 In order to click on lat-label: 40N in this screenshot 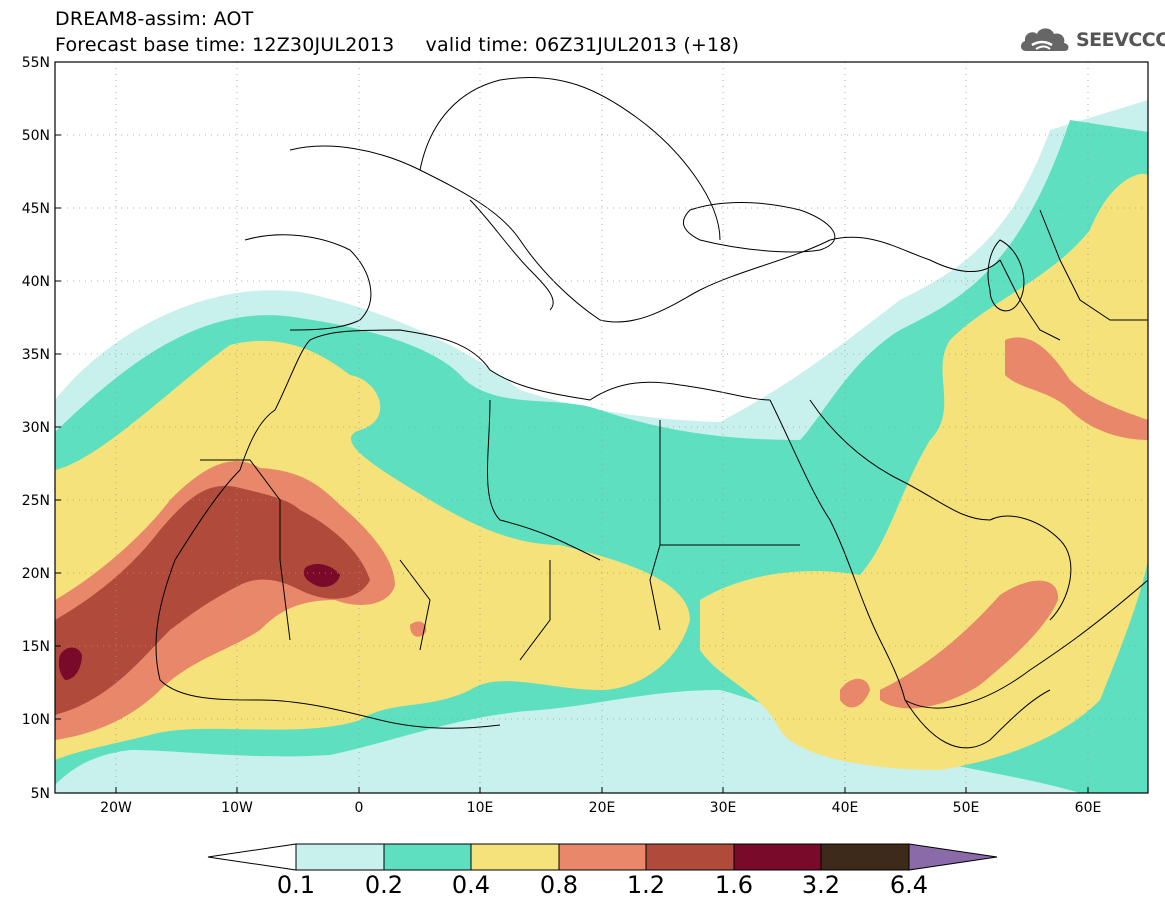, I will do `click(36, 282)`.